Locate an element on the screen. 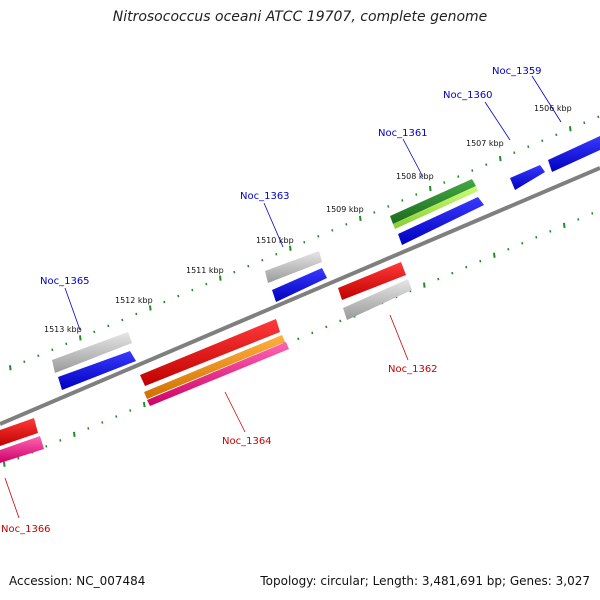 This screenshot has width=600, height=600. gene-bar-lightgreen is located at coordinates (435, 207).